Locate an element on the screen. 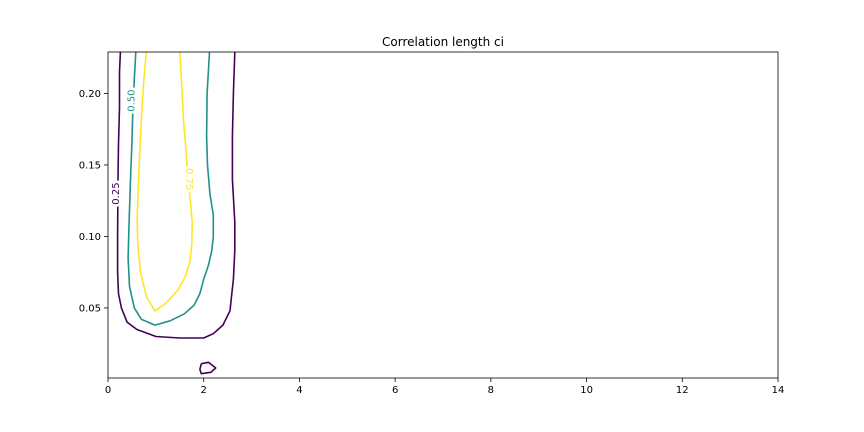 The height and width of the screenshot is (432, 864). y-tick-label: 0.05 is located at coordinates (90, 308).